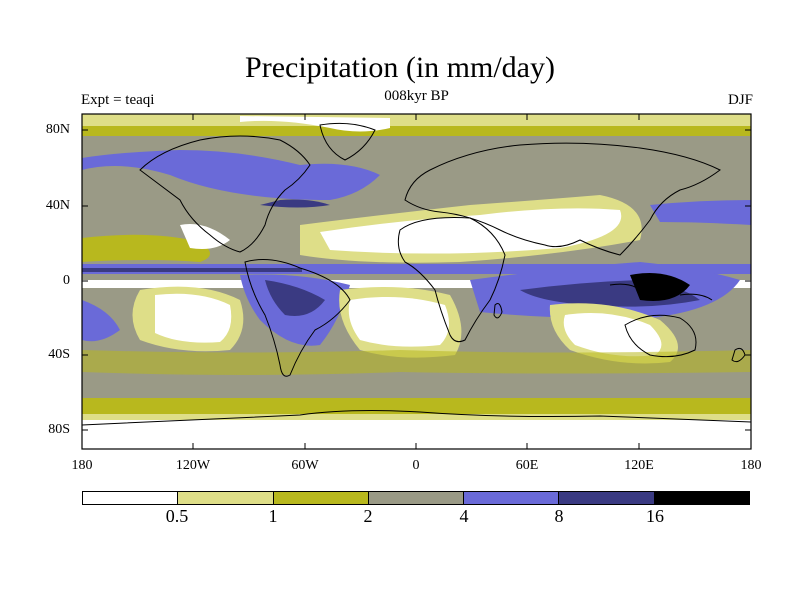  What do you see at coordinates (740, 100) in the screenshot?
I see `season-label: DJF` at bounding box center [740, 100].